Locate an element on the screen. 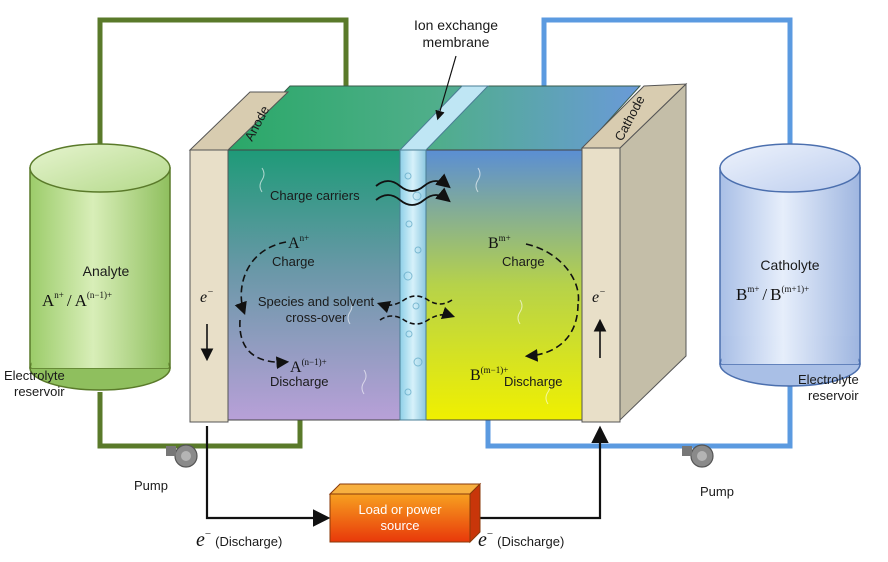  anode-reaction-loop is located at coordinates (262, 305).